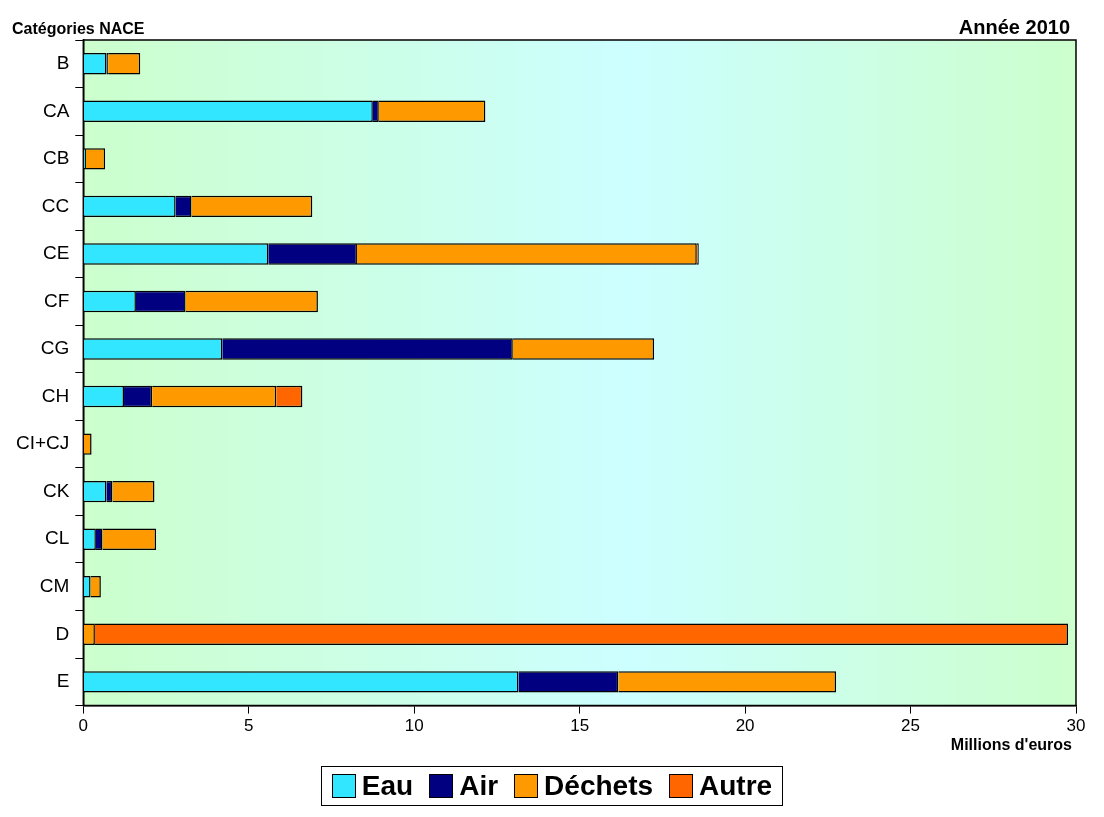  I want to click on y-tick-label: CM, so click(54, 585).